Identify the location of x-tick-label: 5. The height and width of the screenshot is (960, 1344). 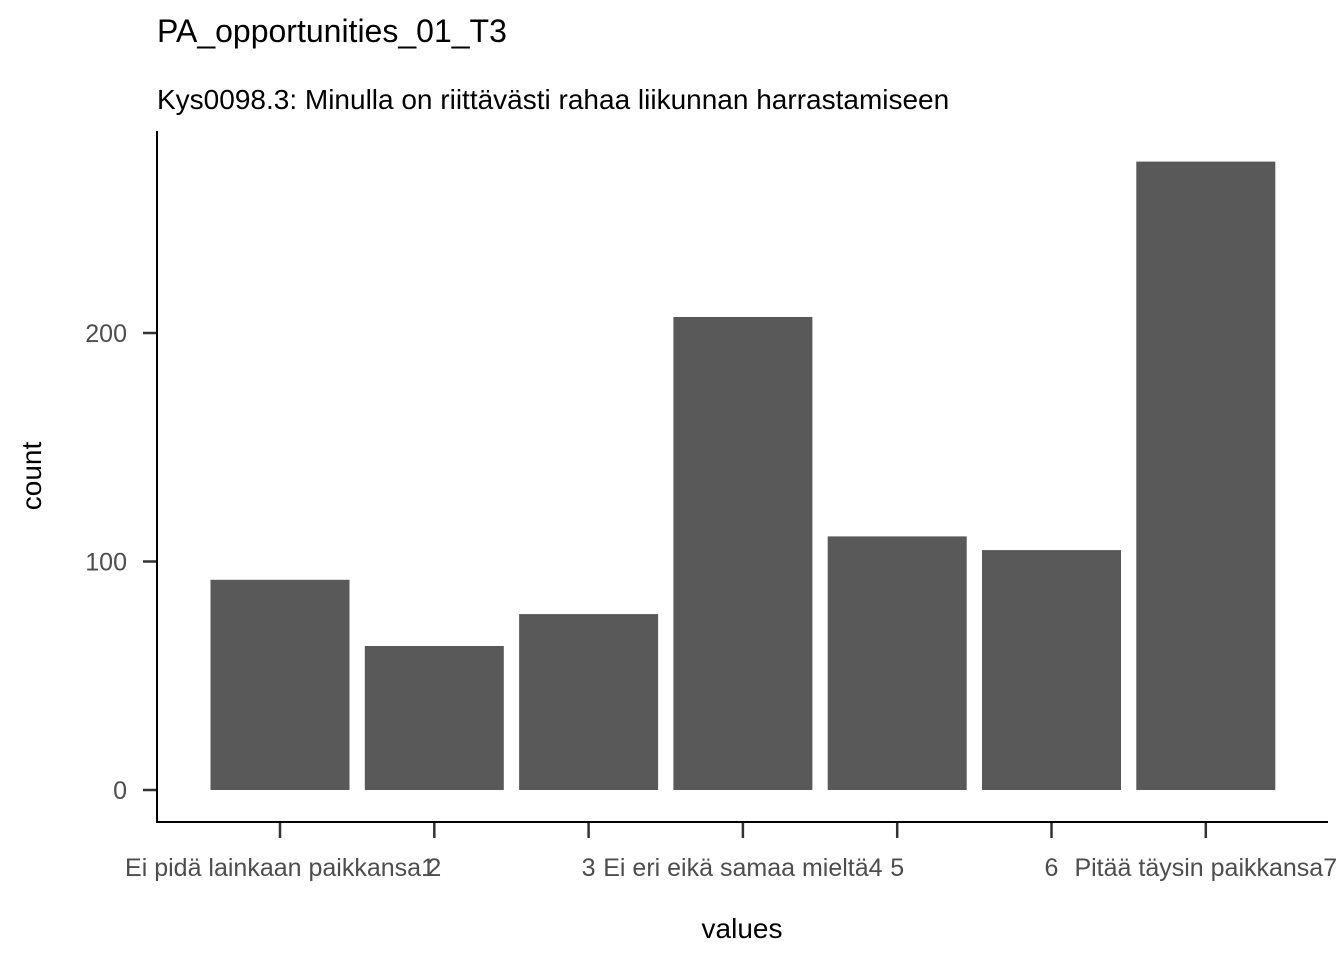
(897, 868).